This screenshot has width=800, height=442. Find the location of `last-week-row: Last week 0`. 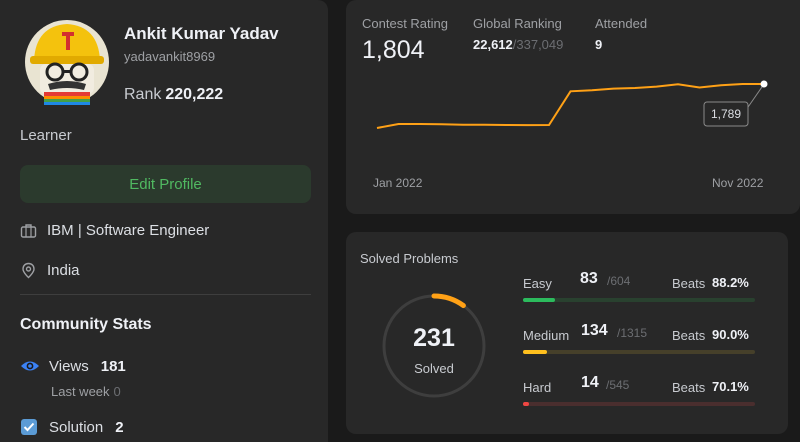

last-week-row: Last week 0 is located at coordinates (86, 391).